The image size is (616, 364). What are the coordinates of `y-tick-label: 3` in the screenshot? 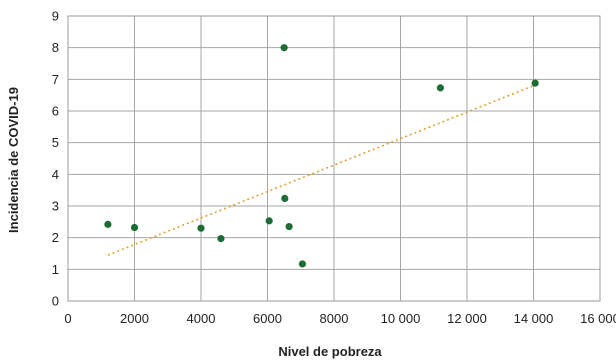 It's located at (55, 206).